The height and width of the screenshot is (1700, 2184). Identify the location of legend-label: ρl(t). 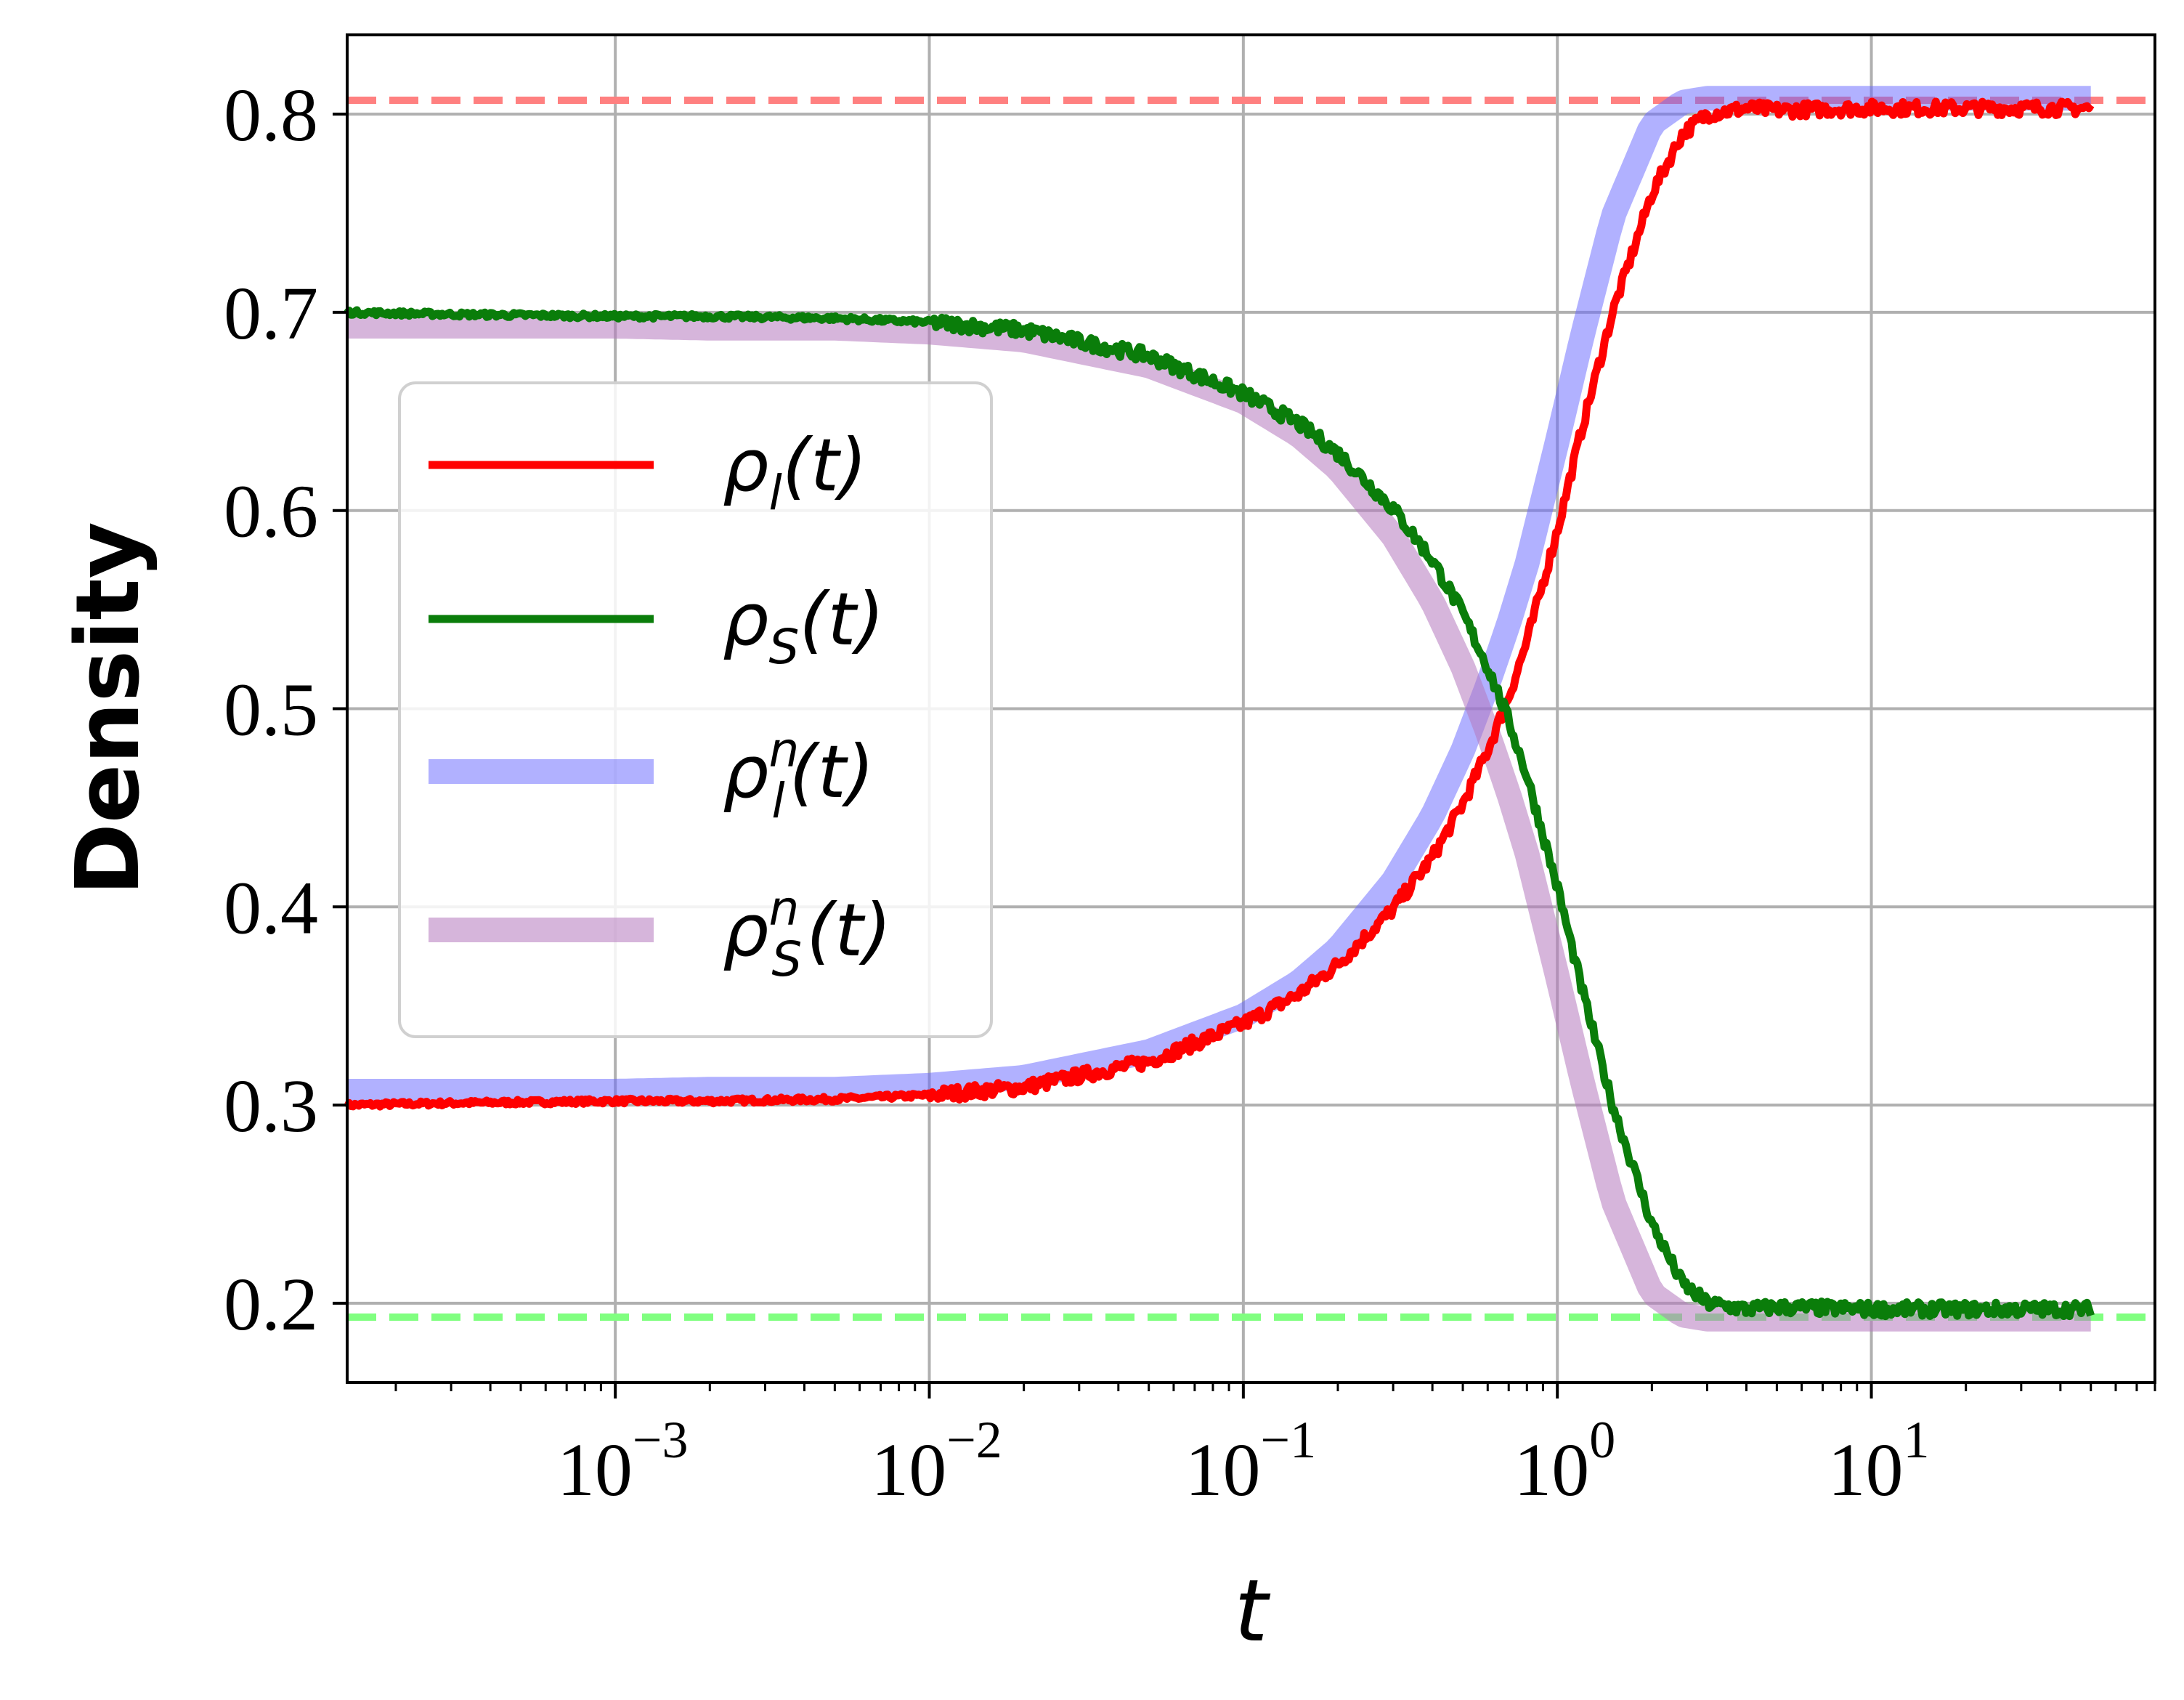
(795, 472).